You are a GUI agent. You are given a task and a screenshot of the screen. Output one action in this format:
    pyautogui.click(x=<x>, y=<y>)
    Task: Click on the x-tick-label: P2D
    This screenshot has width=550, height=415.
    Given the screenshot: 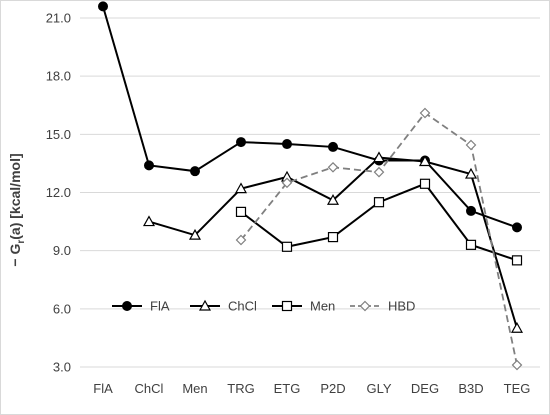 What is the action you would take?
    pyautogui.click(x=332, y=388)
    